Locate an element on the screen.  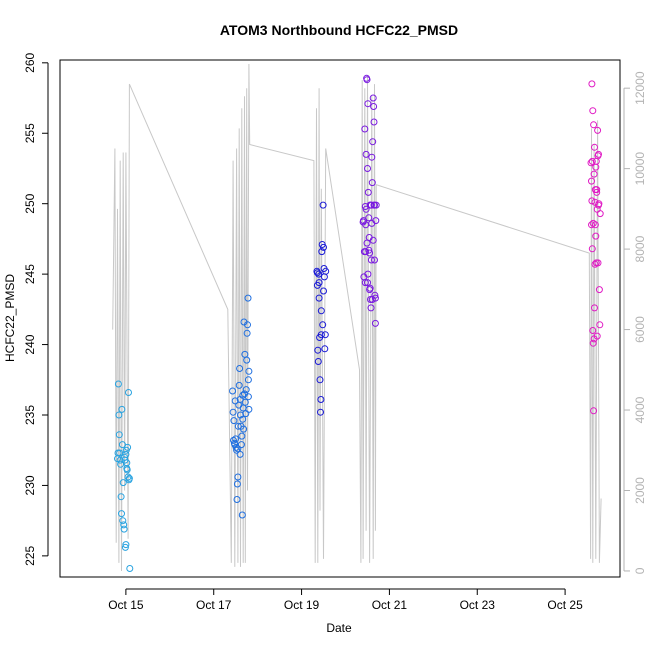
y-tick-label: 260 is located at coordinates (30, 62).